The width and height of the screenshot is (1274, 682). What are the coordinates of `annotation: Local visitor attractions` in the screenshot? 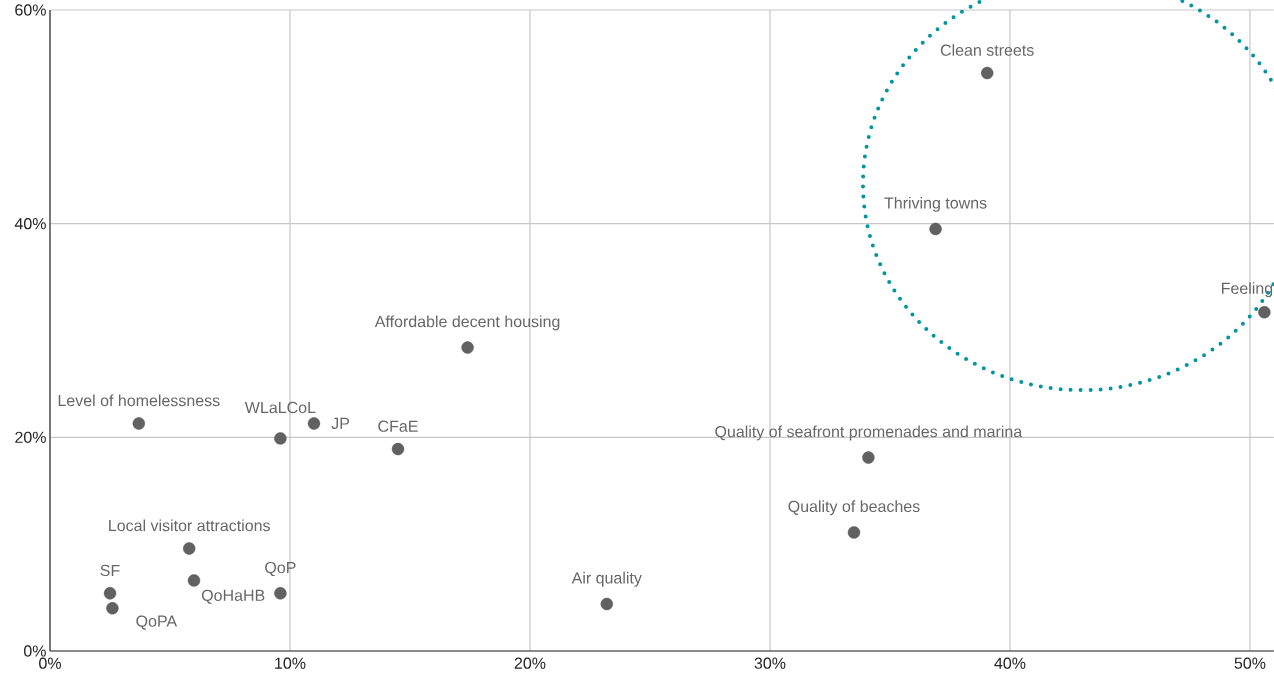 It's located at (189, 525).